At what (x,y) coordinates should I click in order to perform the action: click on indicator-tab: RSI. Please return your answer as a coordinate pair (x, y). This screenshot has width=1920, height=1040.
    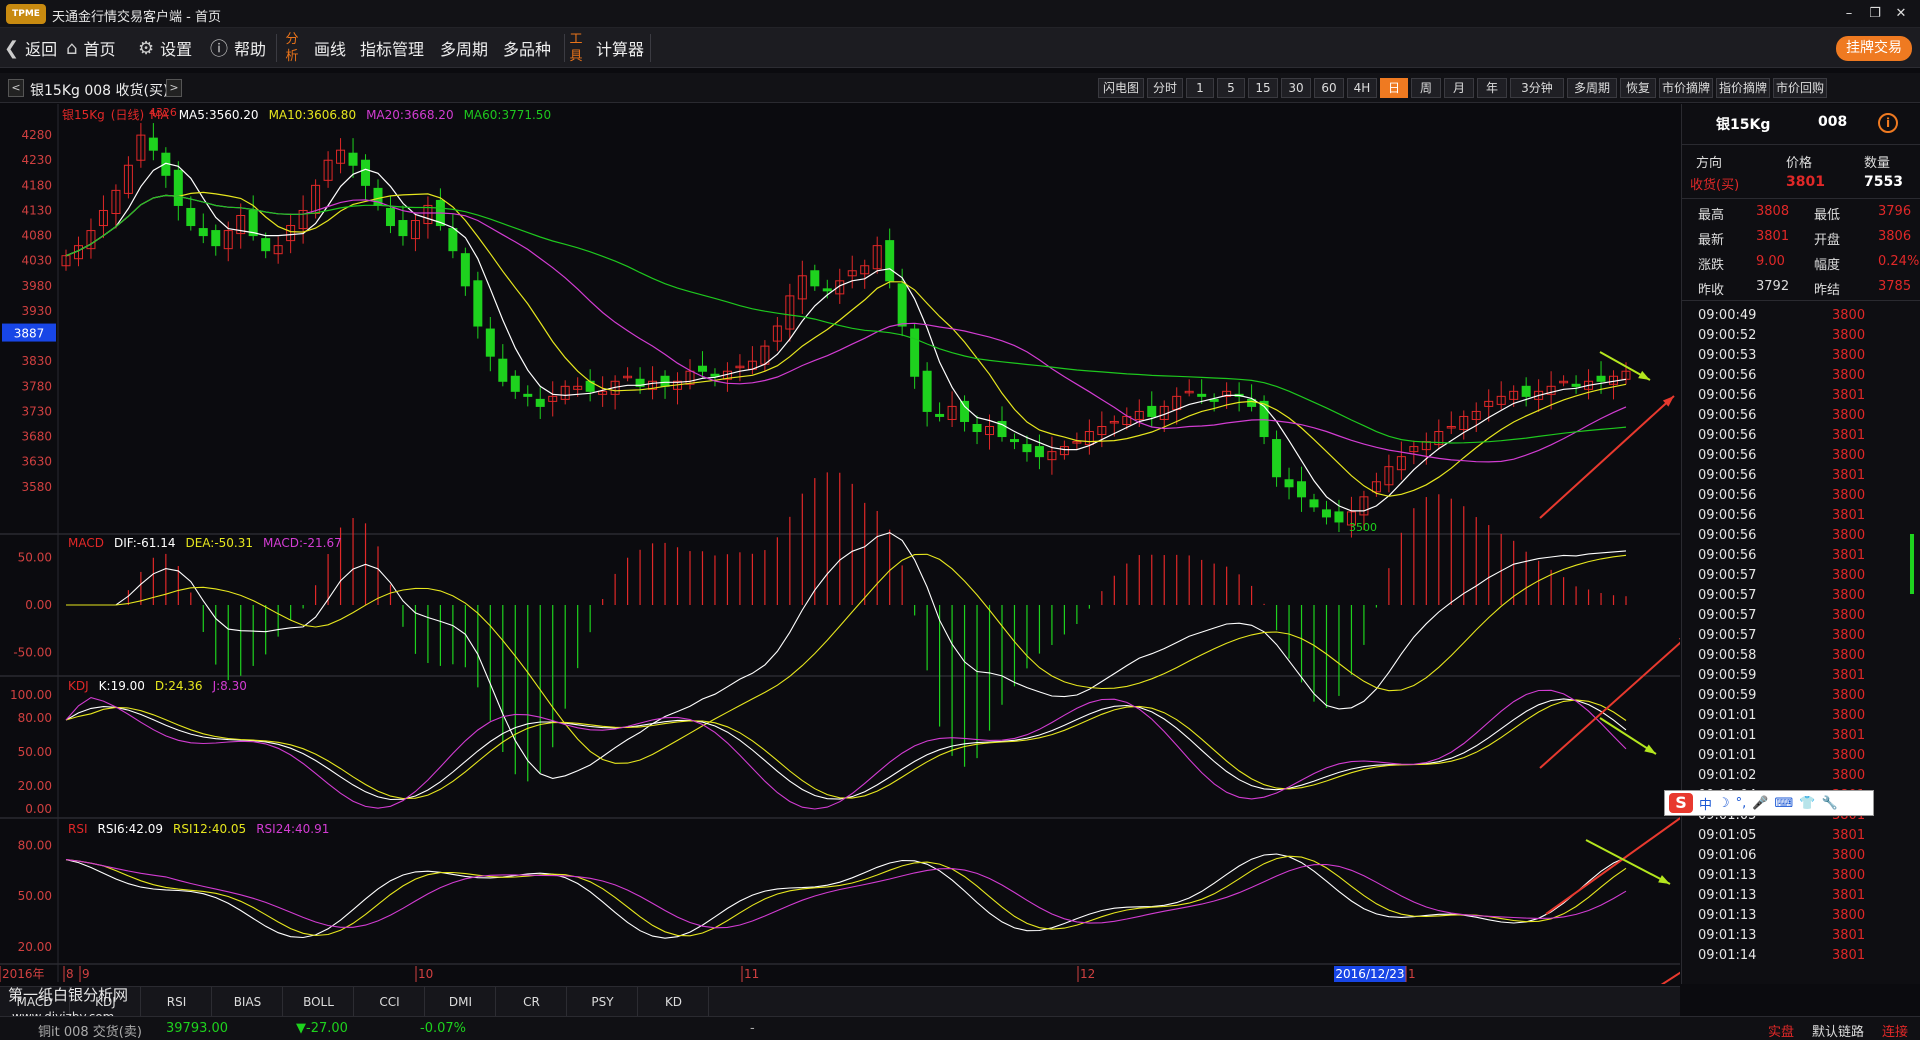
    Looking at the image, I should click on (177, 1002).